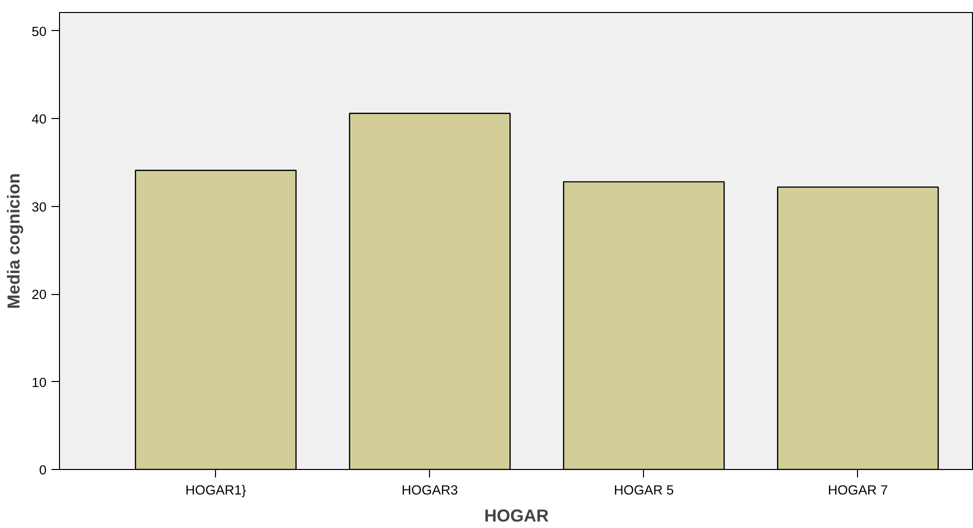 This screenshot has width=973, height=528. What do you see at coordinates (644, 490) in the screenshot?
I see `x-tick-label: HOGAR 5` at bounding box center [644, 490].